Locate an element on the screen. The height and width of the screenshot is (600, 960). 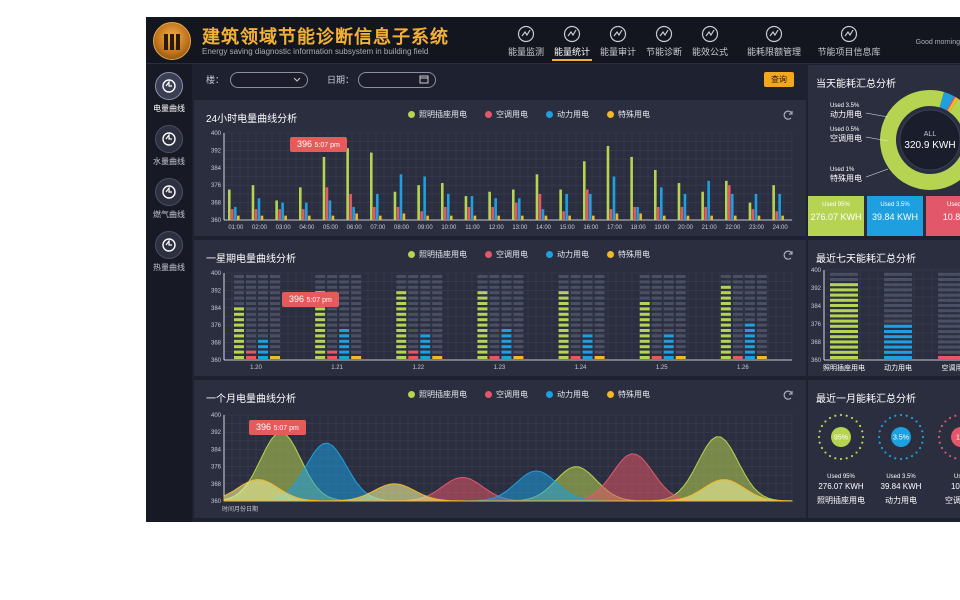
nav-limit: 能耗限额管理 is located at coordinates (774, 40).